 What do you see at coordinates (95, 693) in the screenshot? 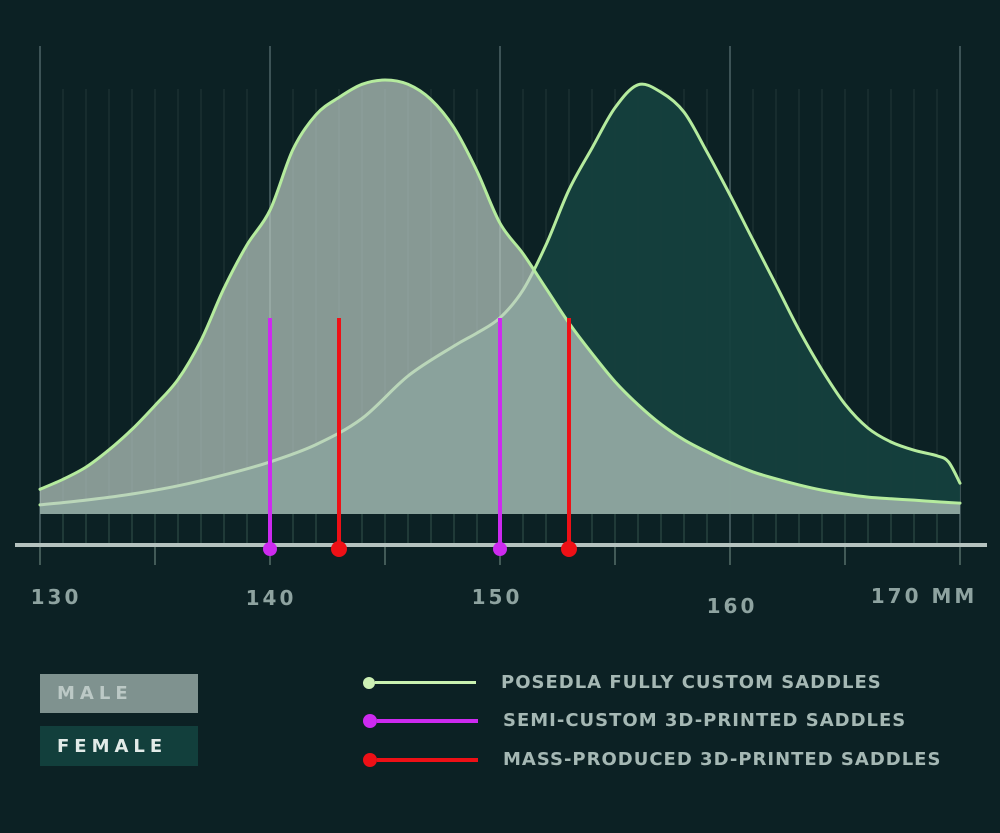
I see `male-swatch-label: MALE` at bounding box center [95, 693].